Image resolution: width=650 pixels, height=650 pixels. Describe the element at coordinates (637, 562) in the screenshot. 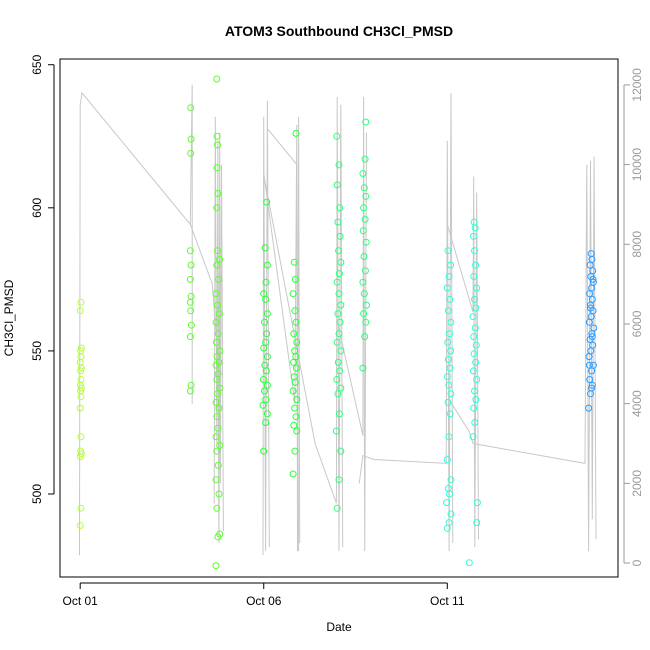

I see `right-tick-label: 0` at that location.